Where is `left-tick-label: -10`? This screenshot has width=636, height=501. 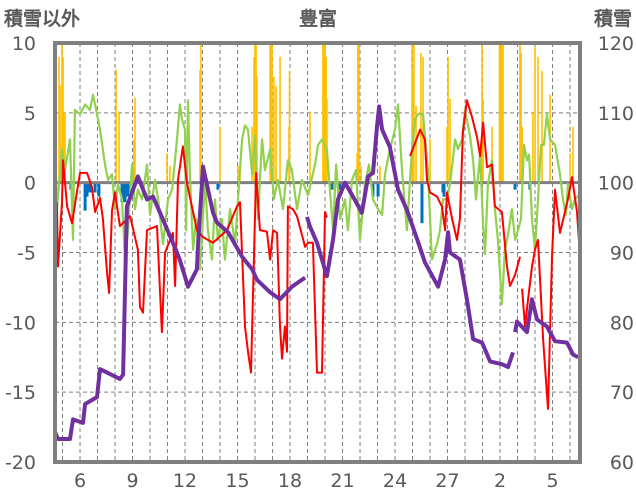
left-tick-label: -10 is located at coordinates (20, 323).